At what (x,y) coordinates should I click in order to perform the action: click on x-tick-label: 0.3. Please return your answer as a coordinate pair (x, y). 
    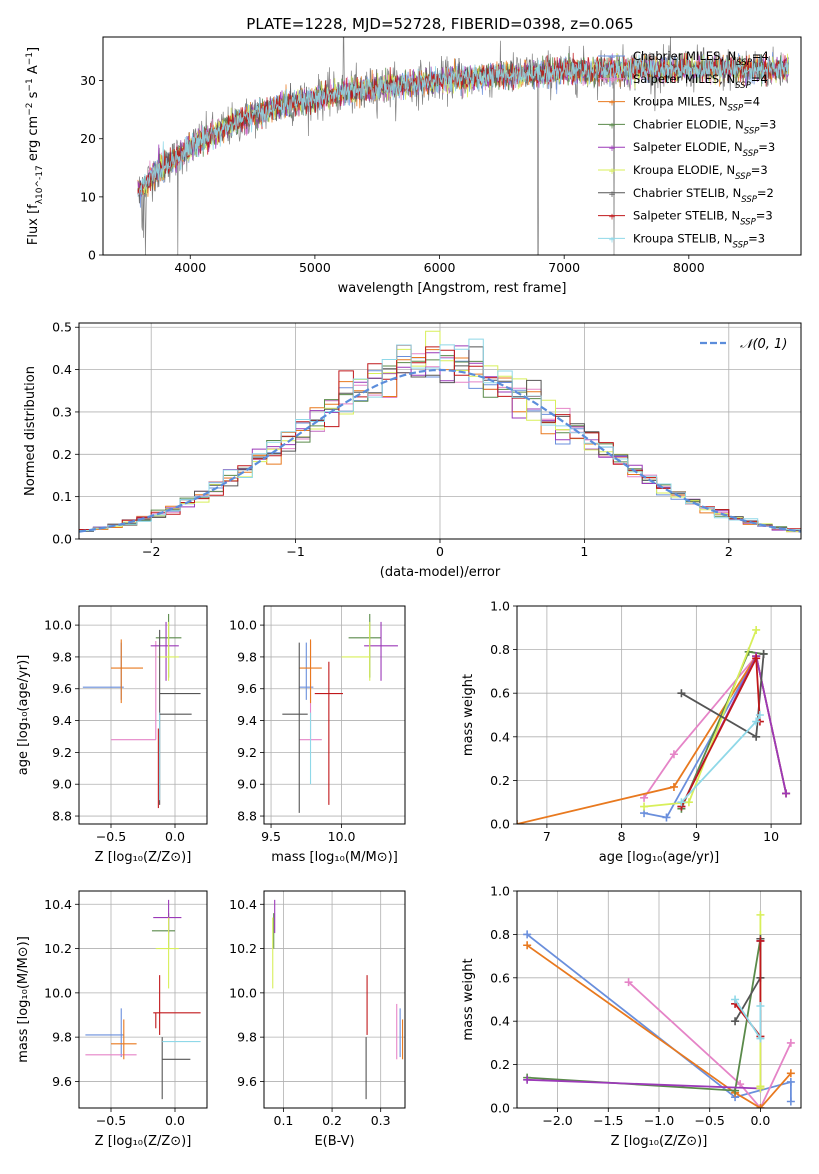
    Looking at the image, I should click on (381, 1120).